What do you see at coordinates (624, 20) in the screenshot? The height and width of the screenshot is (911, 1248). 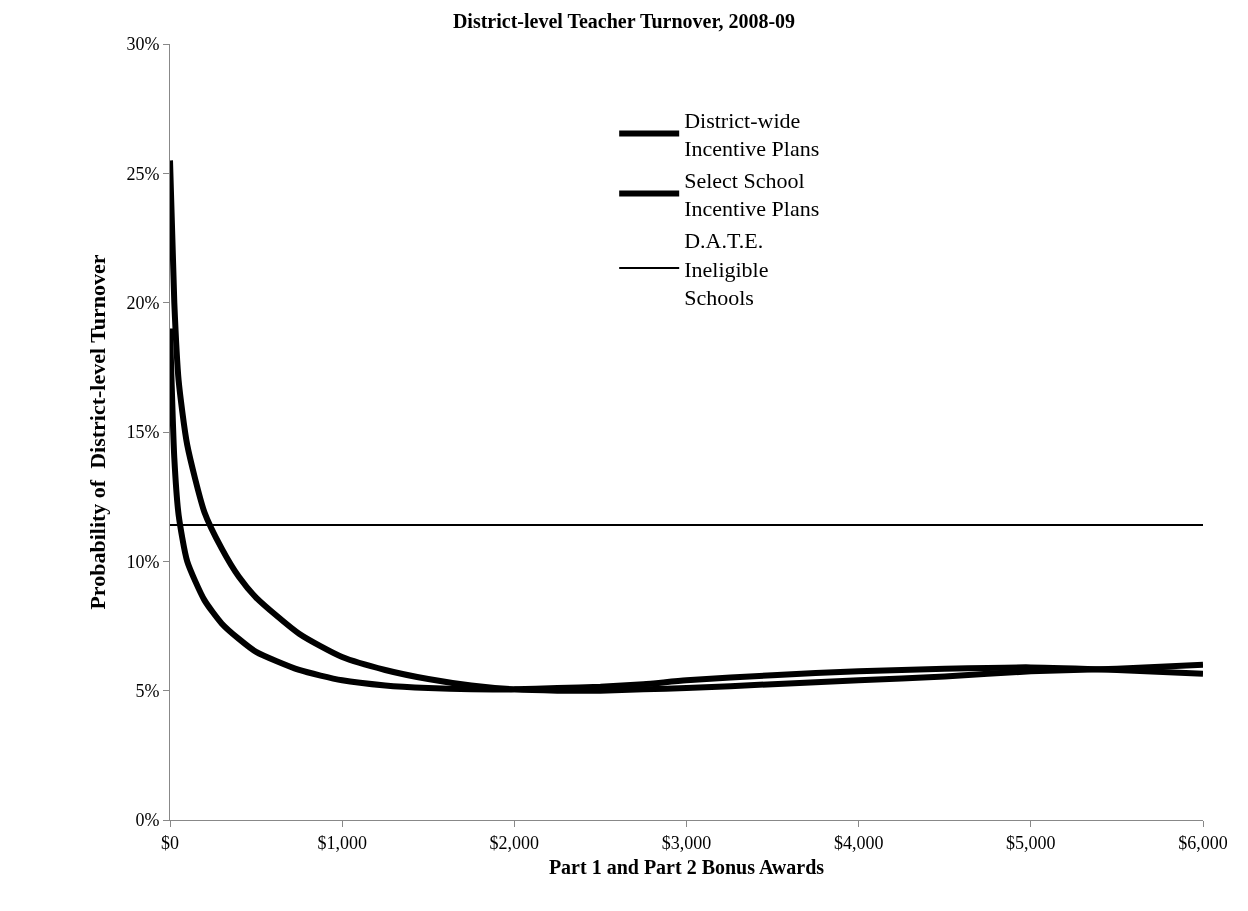 I see `chart-title: District-level Teacher Turnover, 2008-09` at bounding box center [624, 20].